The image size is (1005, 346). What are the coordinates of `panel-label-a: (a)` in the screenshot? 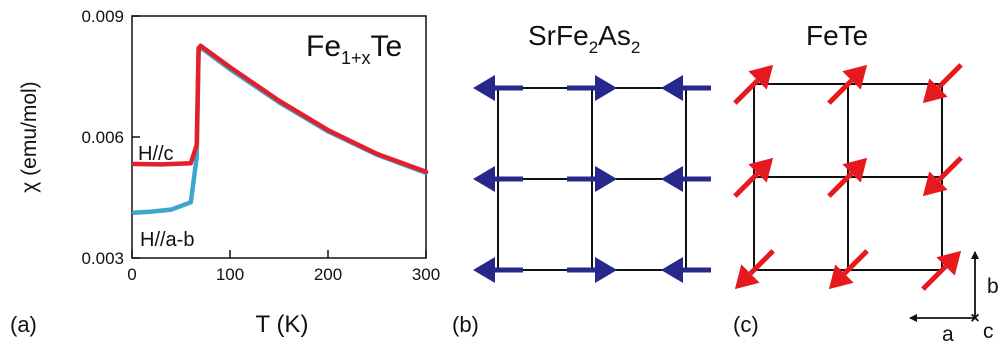 It's located at (23, 324).